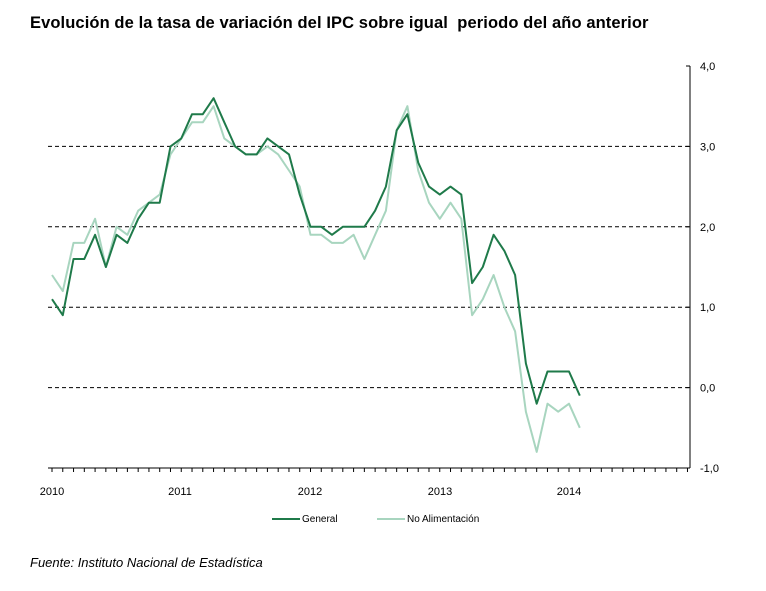 The height and width of the screenshot is (591, 766). Describe the element at coordinates (375, 519) in the screenshot. I see `legend: General No Alimentación` at that location.